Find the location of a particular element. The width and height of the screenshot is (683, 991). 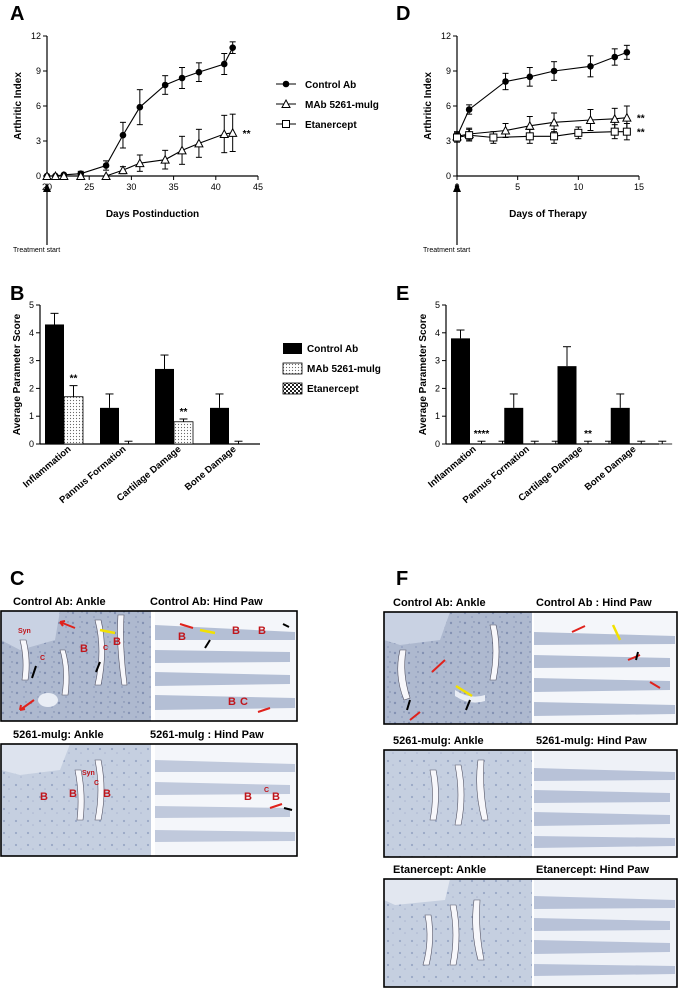

histology-frame-f-bottom is located at coordinates (530, 933).